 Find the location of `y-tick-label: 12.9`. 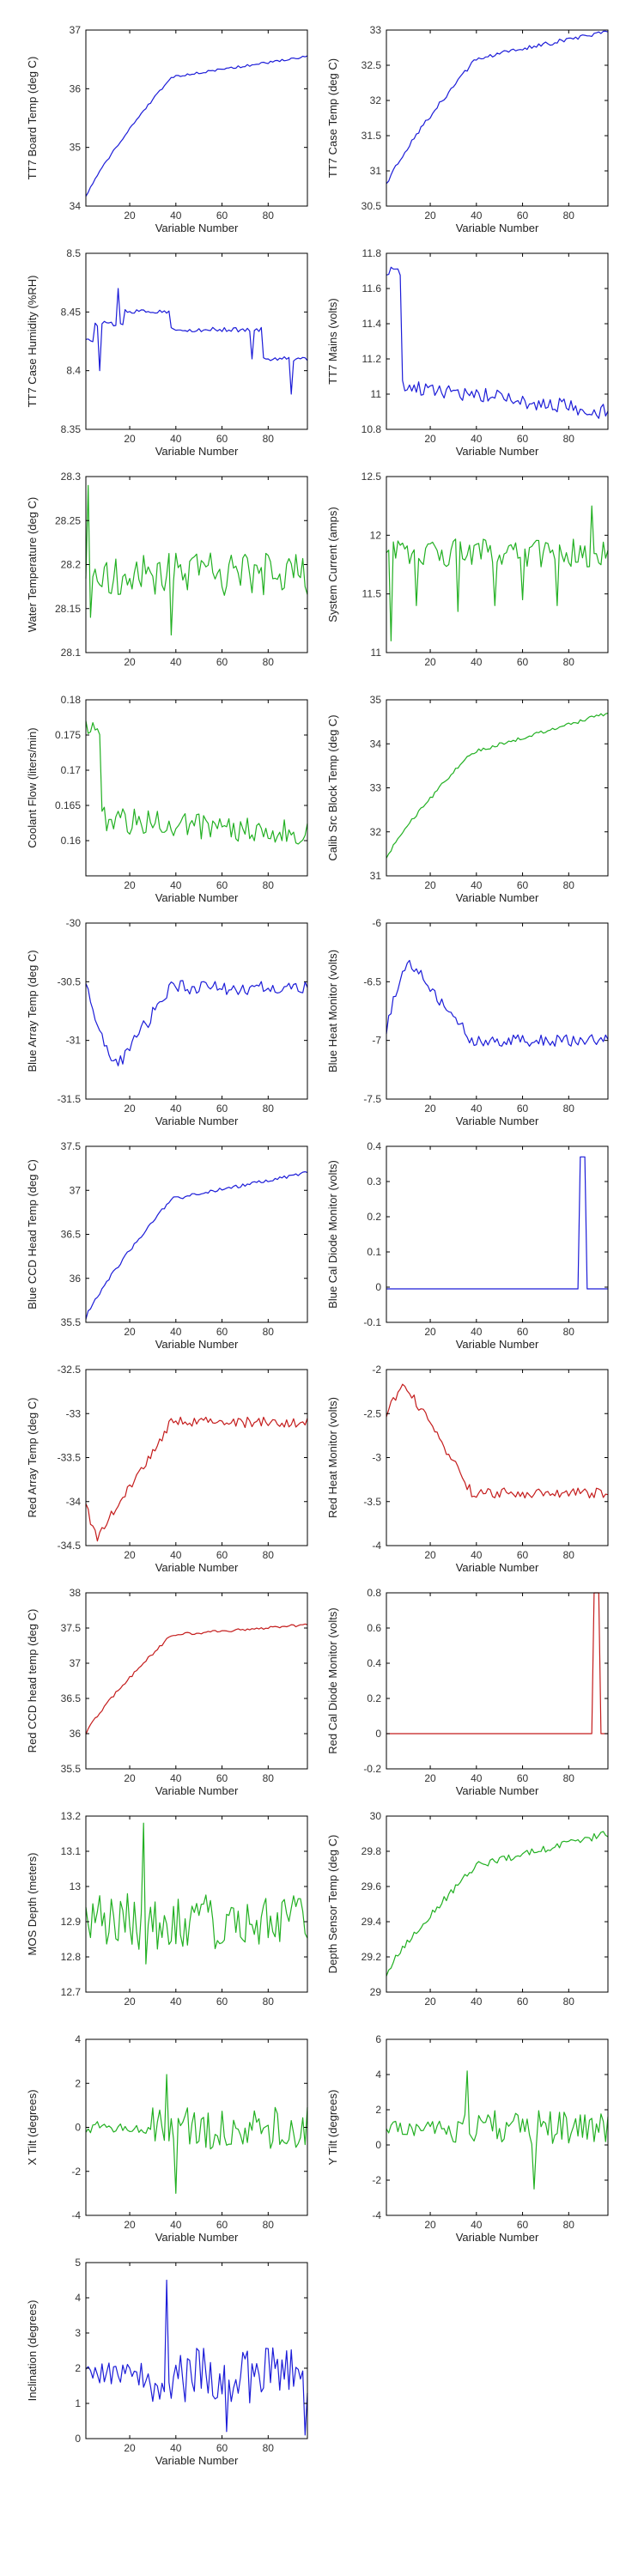

y-tick-label: 12.9 is located at coordinates (71, 1922).